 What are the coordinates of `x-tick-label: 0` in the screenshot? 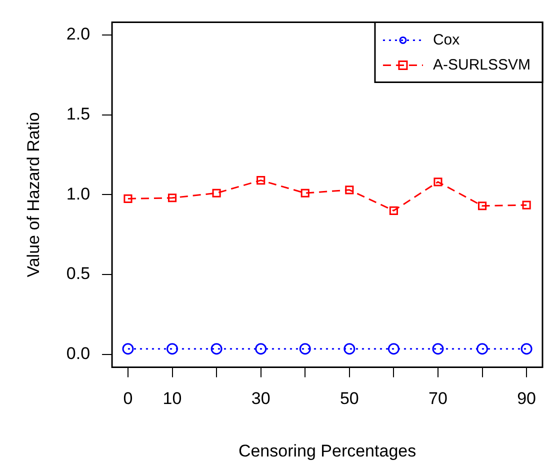 It's located at (128, 398).